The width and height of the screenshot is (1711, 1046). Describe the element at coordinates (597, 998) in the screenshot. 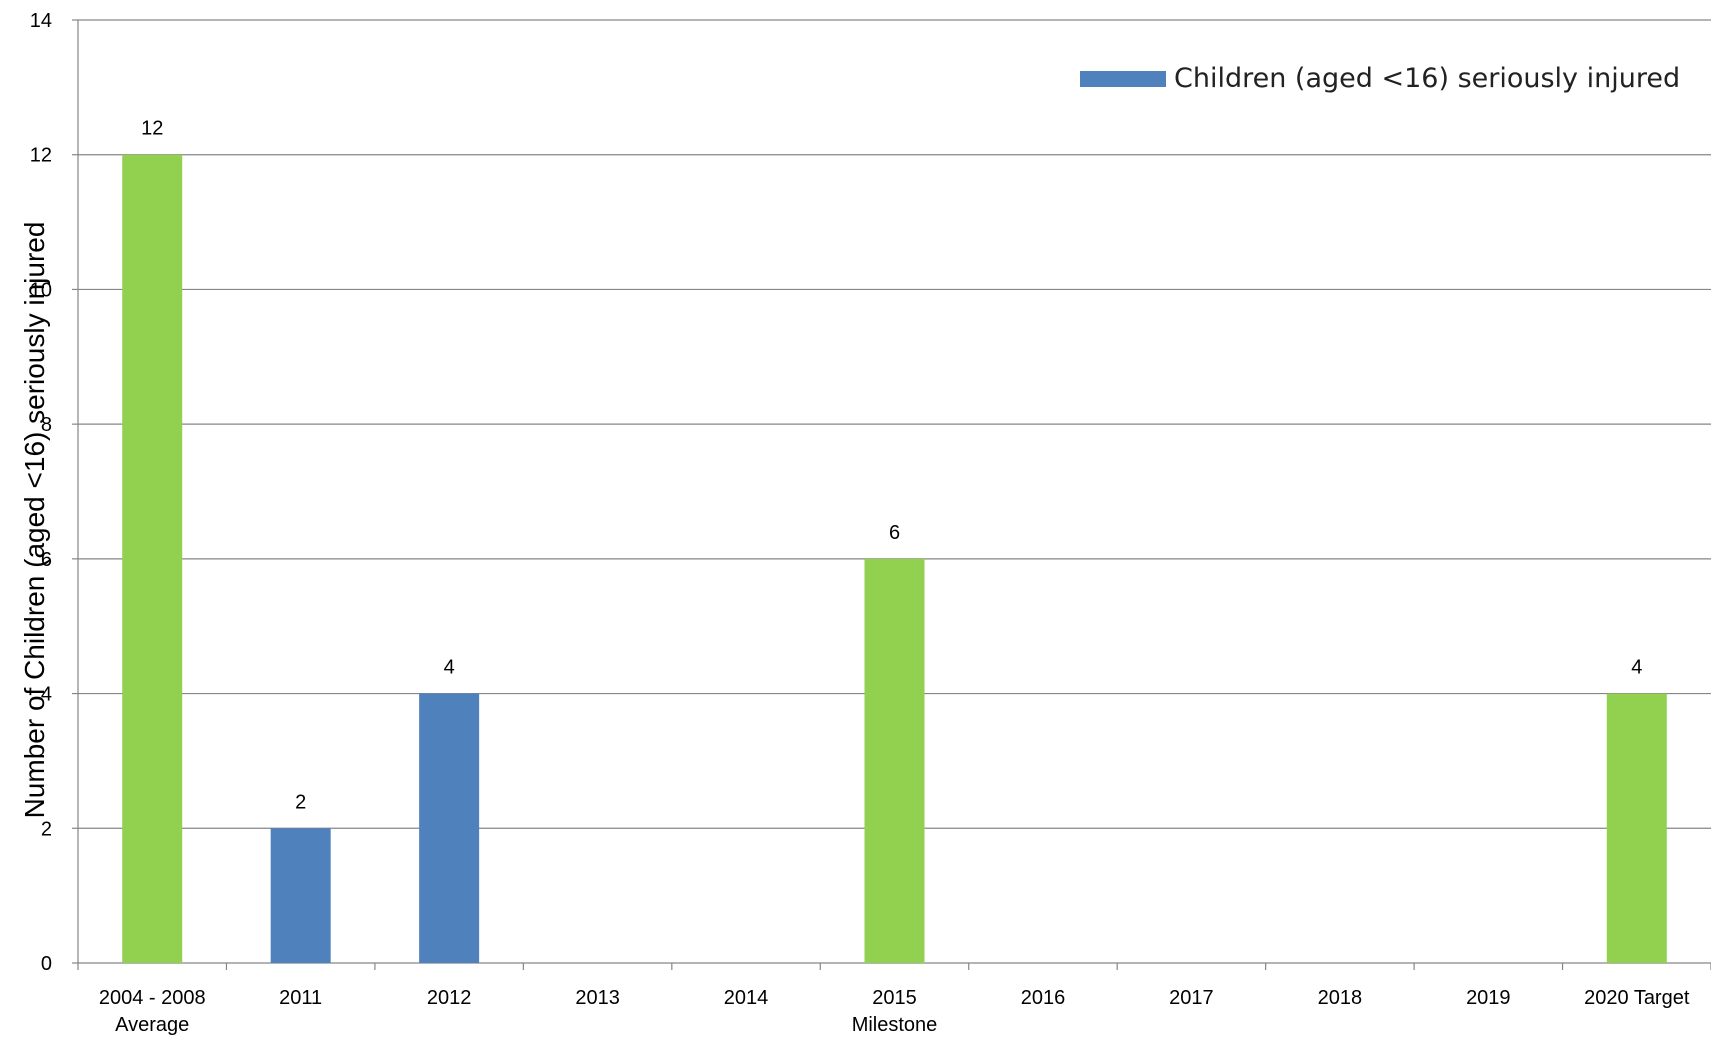

I see `x-tick-label: 2013` at that location.